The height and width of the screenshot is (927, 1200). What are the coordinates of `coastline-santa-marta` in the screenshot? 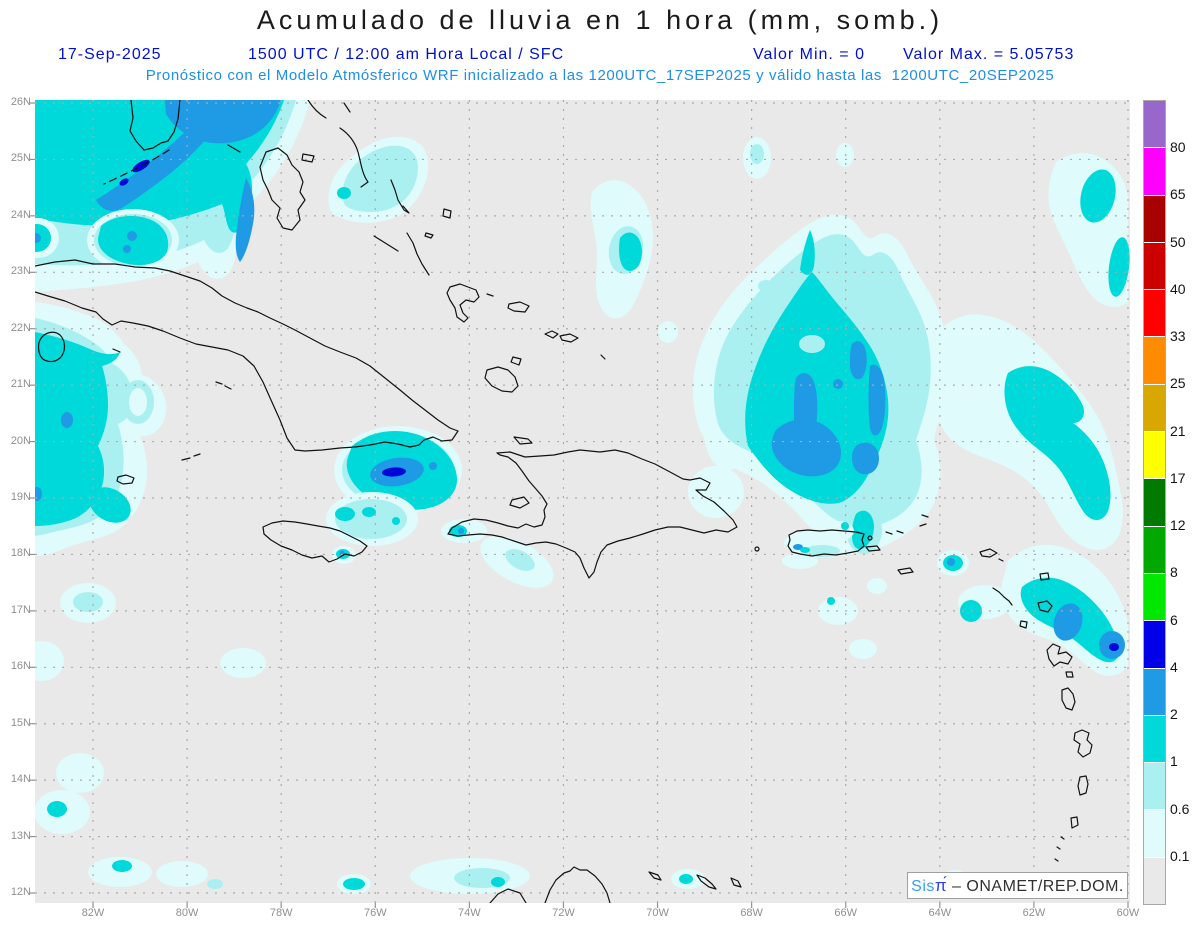 It's located at (508, 895).